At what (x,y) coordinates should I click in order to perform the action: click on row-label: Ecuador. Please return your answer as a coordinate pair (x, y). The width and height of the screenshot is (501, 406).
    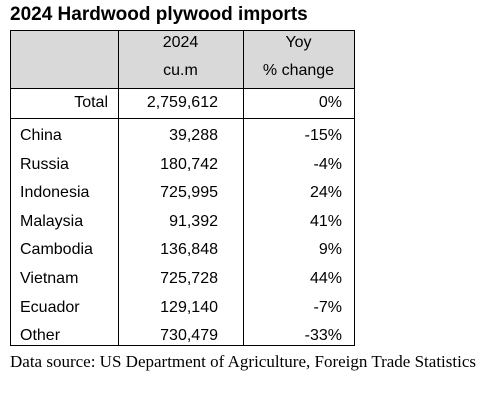
    Looking at the image, I should click on (50, 307).